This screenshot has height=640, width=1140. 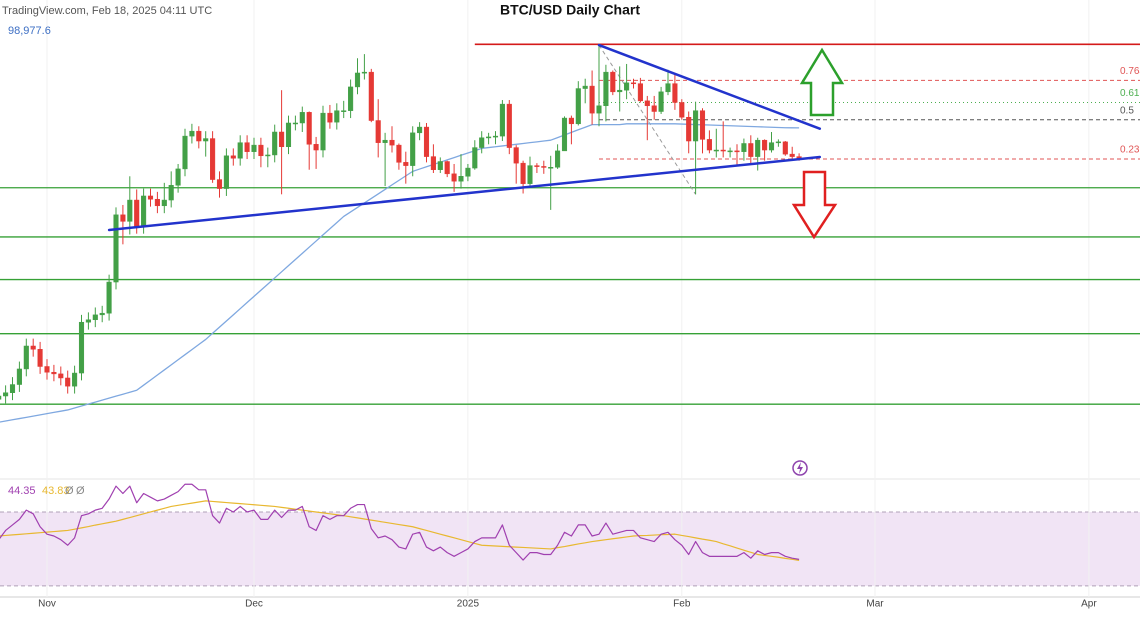 What do you see at coordinates (875, 604) in the screenshot?
I see `x-tick-label: Mar` at bounding box center [875, 604].